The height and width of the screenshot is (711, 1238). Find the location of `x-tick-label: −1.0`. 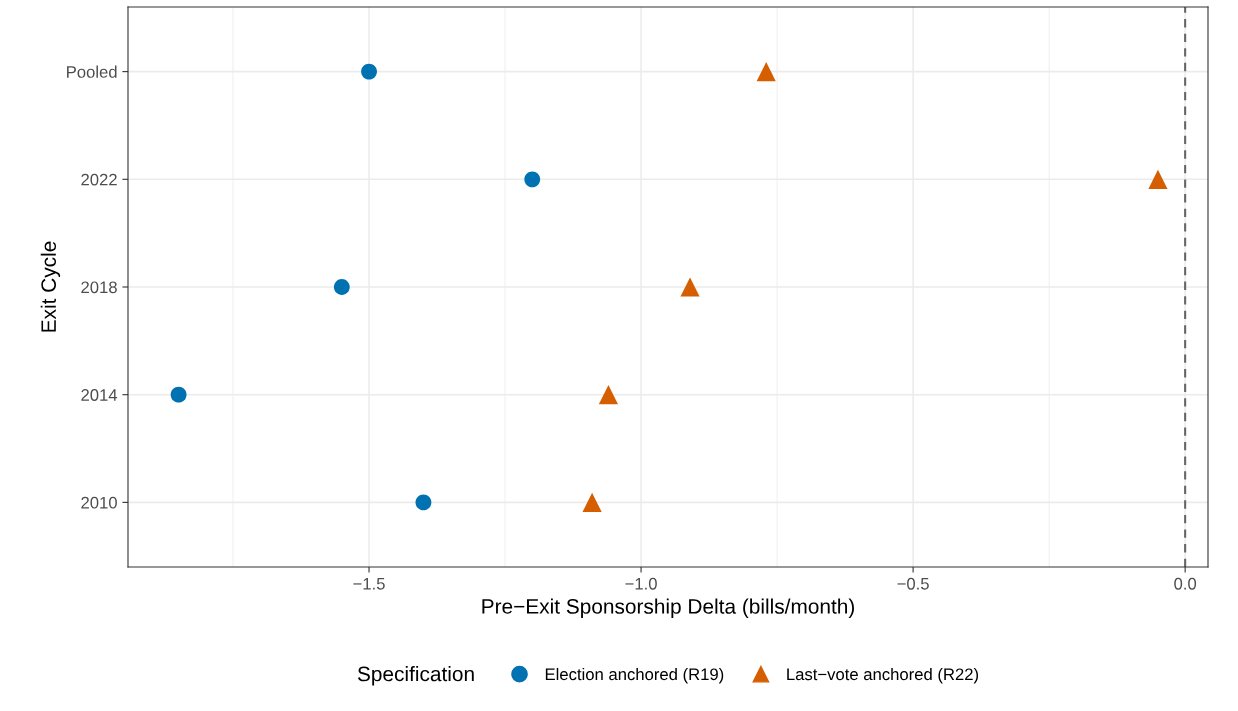

x-tick-label: −1.0 is located at coordinates (641, 583).